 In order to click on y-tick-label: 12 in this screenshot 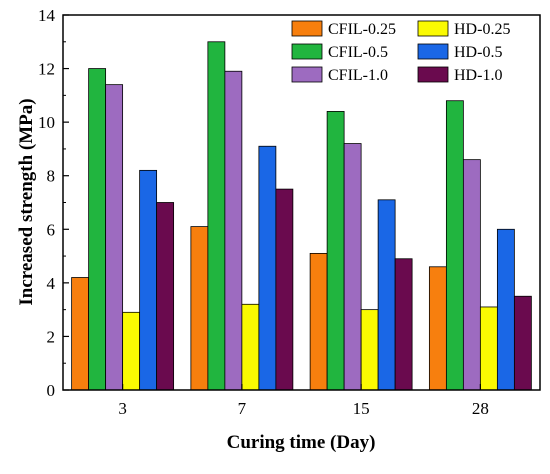, I will do `click(46, 69)`.